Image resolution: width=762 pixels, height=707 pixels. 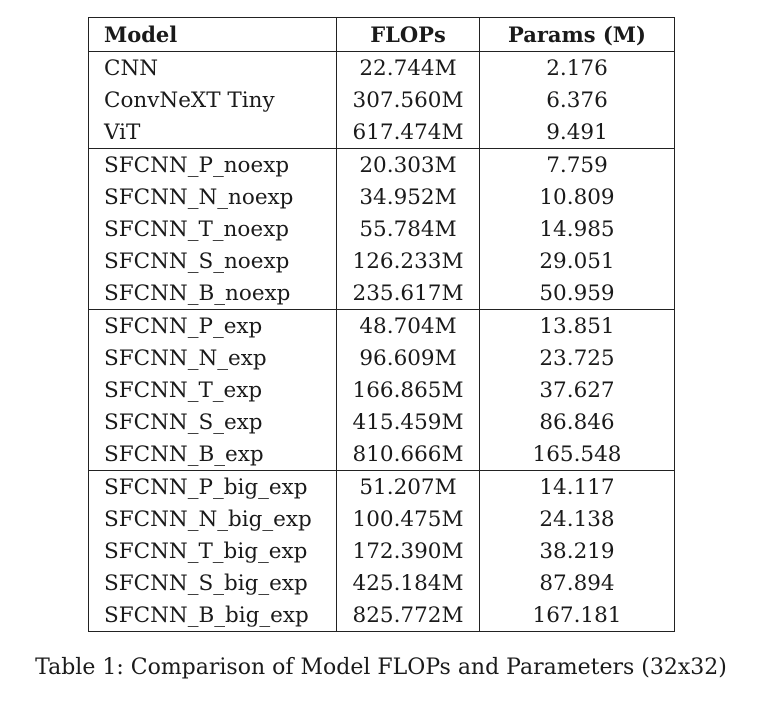 I want to click on table-row: SFCNN_P_noexp 20.303M 7.759, so click(x=381, y=164).